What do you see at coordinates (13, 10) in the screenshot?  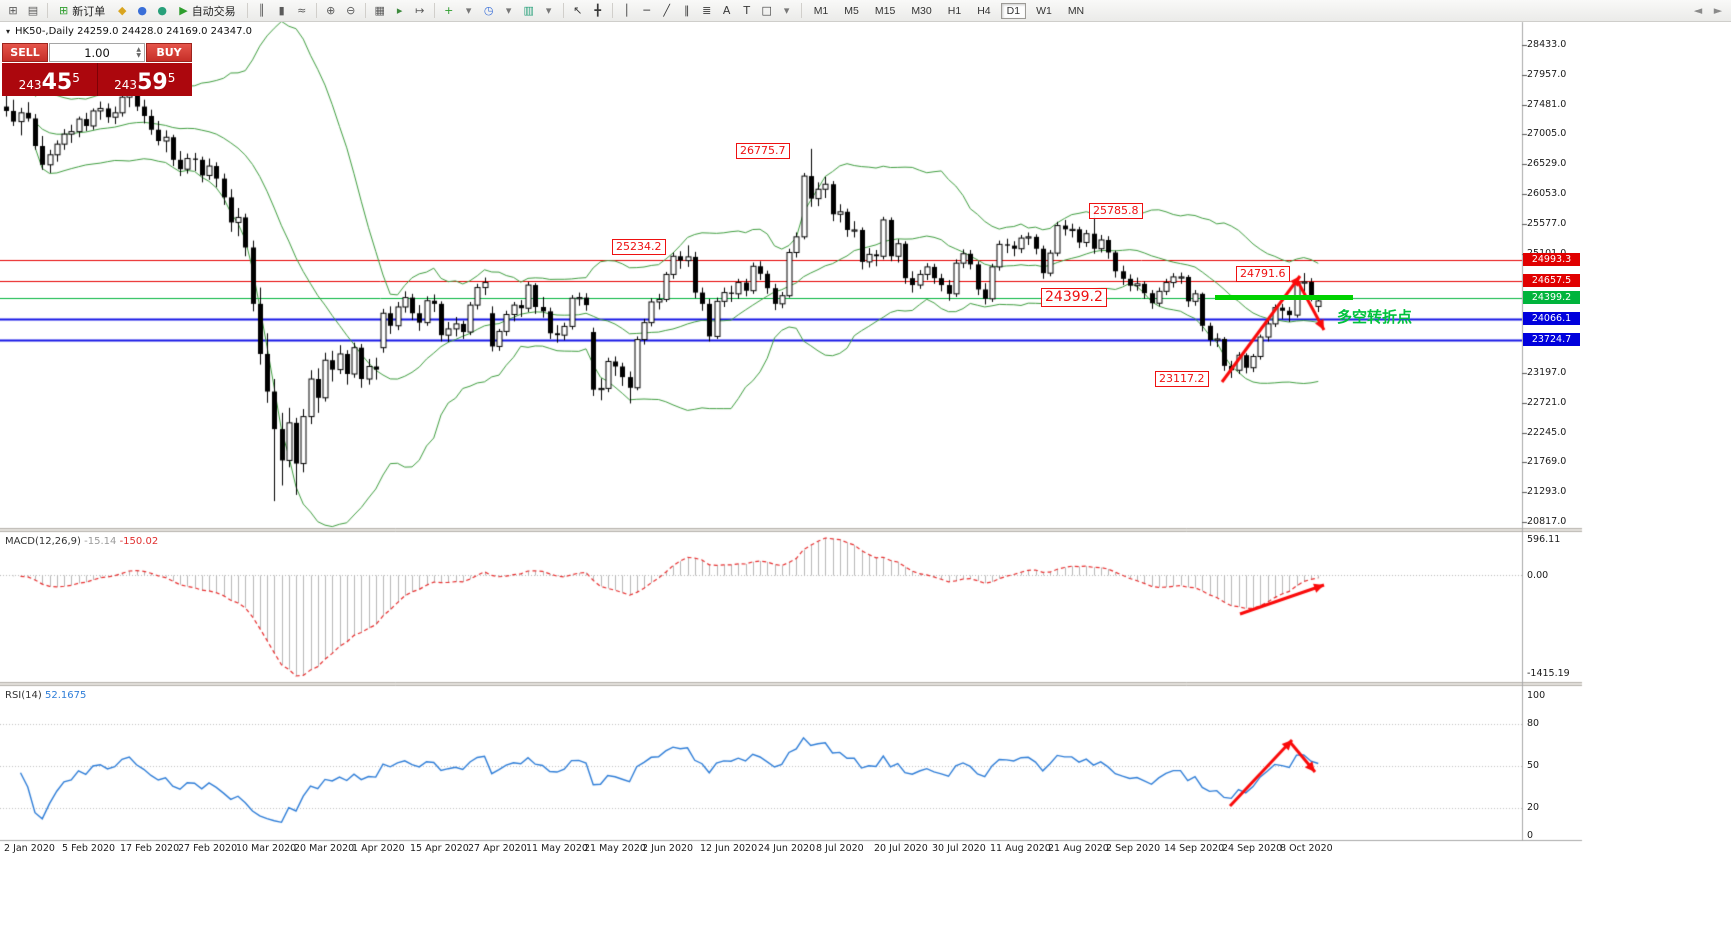 I see `new-chart-icon: ⊞` at bounding box center [13, 10].